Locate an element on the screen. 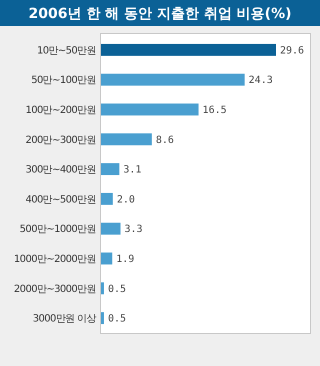 Image resolution: width=320 pixels, height=366 pixels. y-tick-label: 100만~200만원 is located at coordinates (60, 110).